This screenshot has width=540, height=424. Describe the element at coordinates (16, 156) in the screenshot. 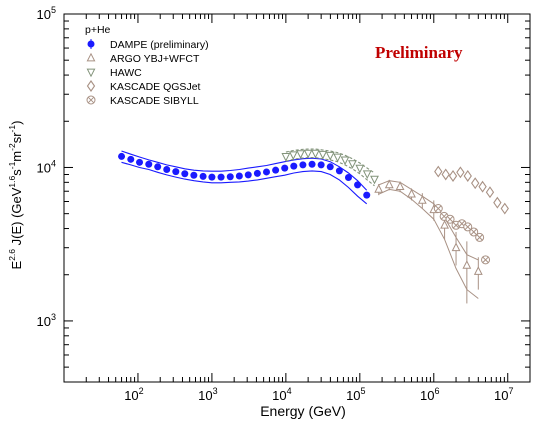

I see `y-label-part-m: m` at that location.